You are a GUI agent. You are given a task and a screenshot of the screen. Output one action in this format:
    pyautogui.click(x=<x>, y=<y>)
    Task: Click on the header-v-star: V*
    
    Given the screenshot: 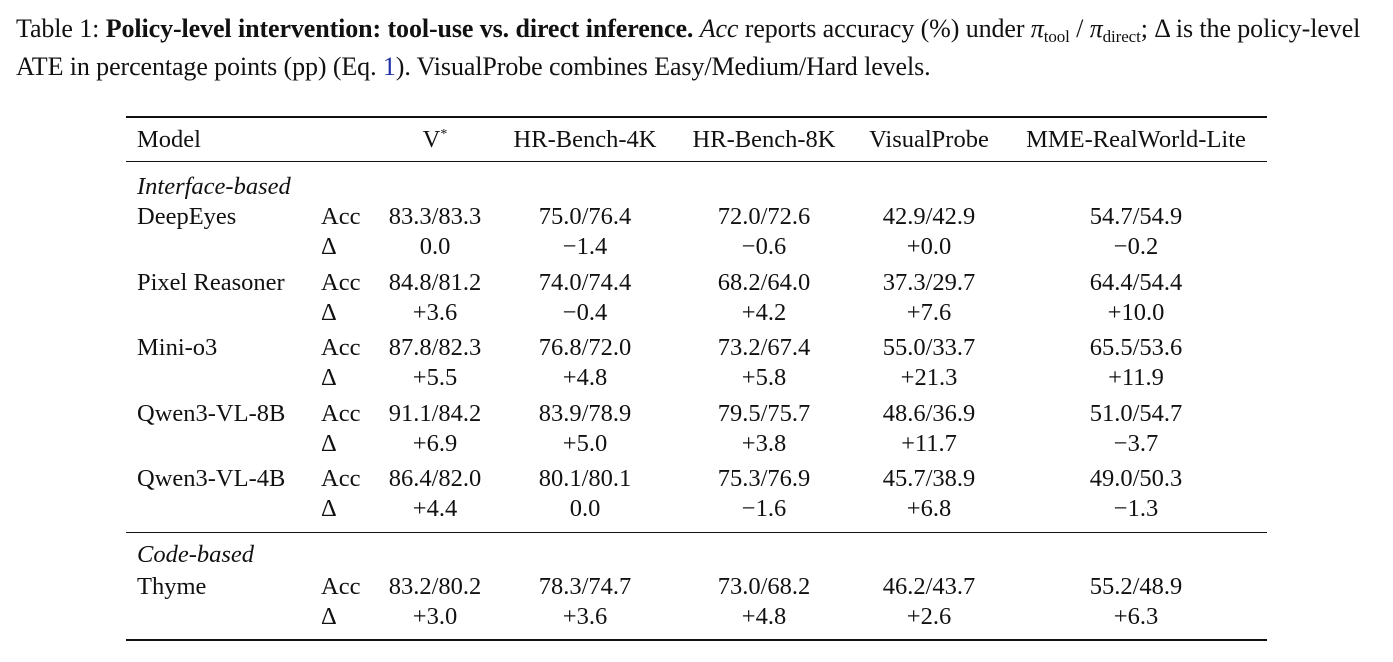 What is the action you would take?
    pyautogui.click(x=435, y=140)
    